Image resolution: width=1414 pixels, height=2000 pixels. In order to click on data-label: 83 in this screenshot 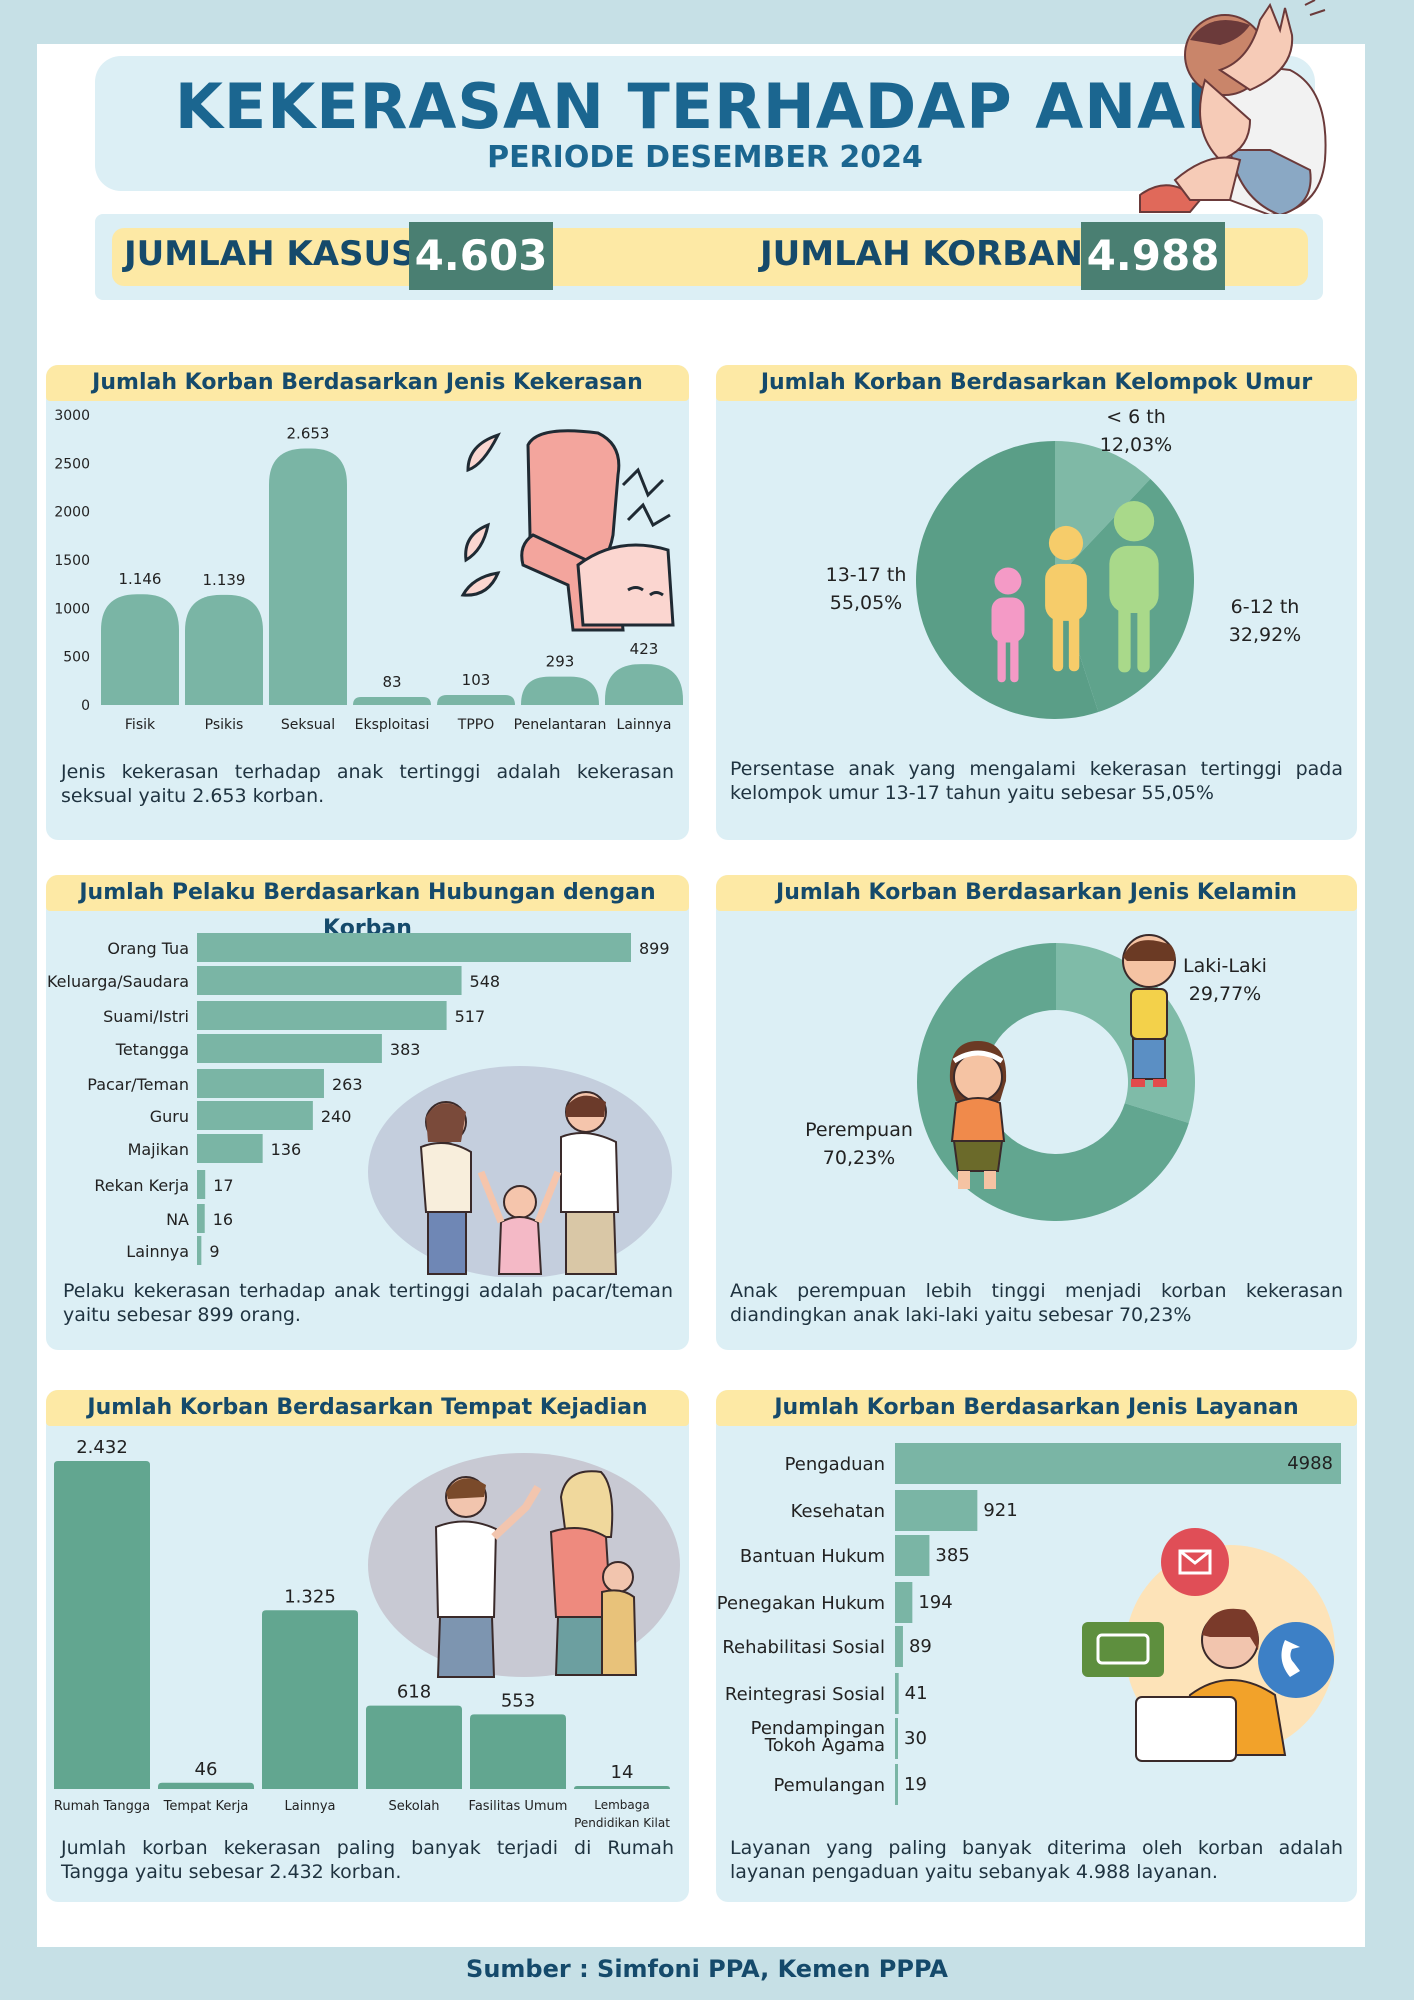, I will do `click(391, 682)`.